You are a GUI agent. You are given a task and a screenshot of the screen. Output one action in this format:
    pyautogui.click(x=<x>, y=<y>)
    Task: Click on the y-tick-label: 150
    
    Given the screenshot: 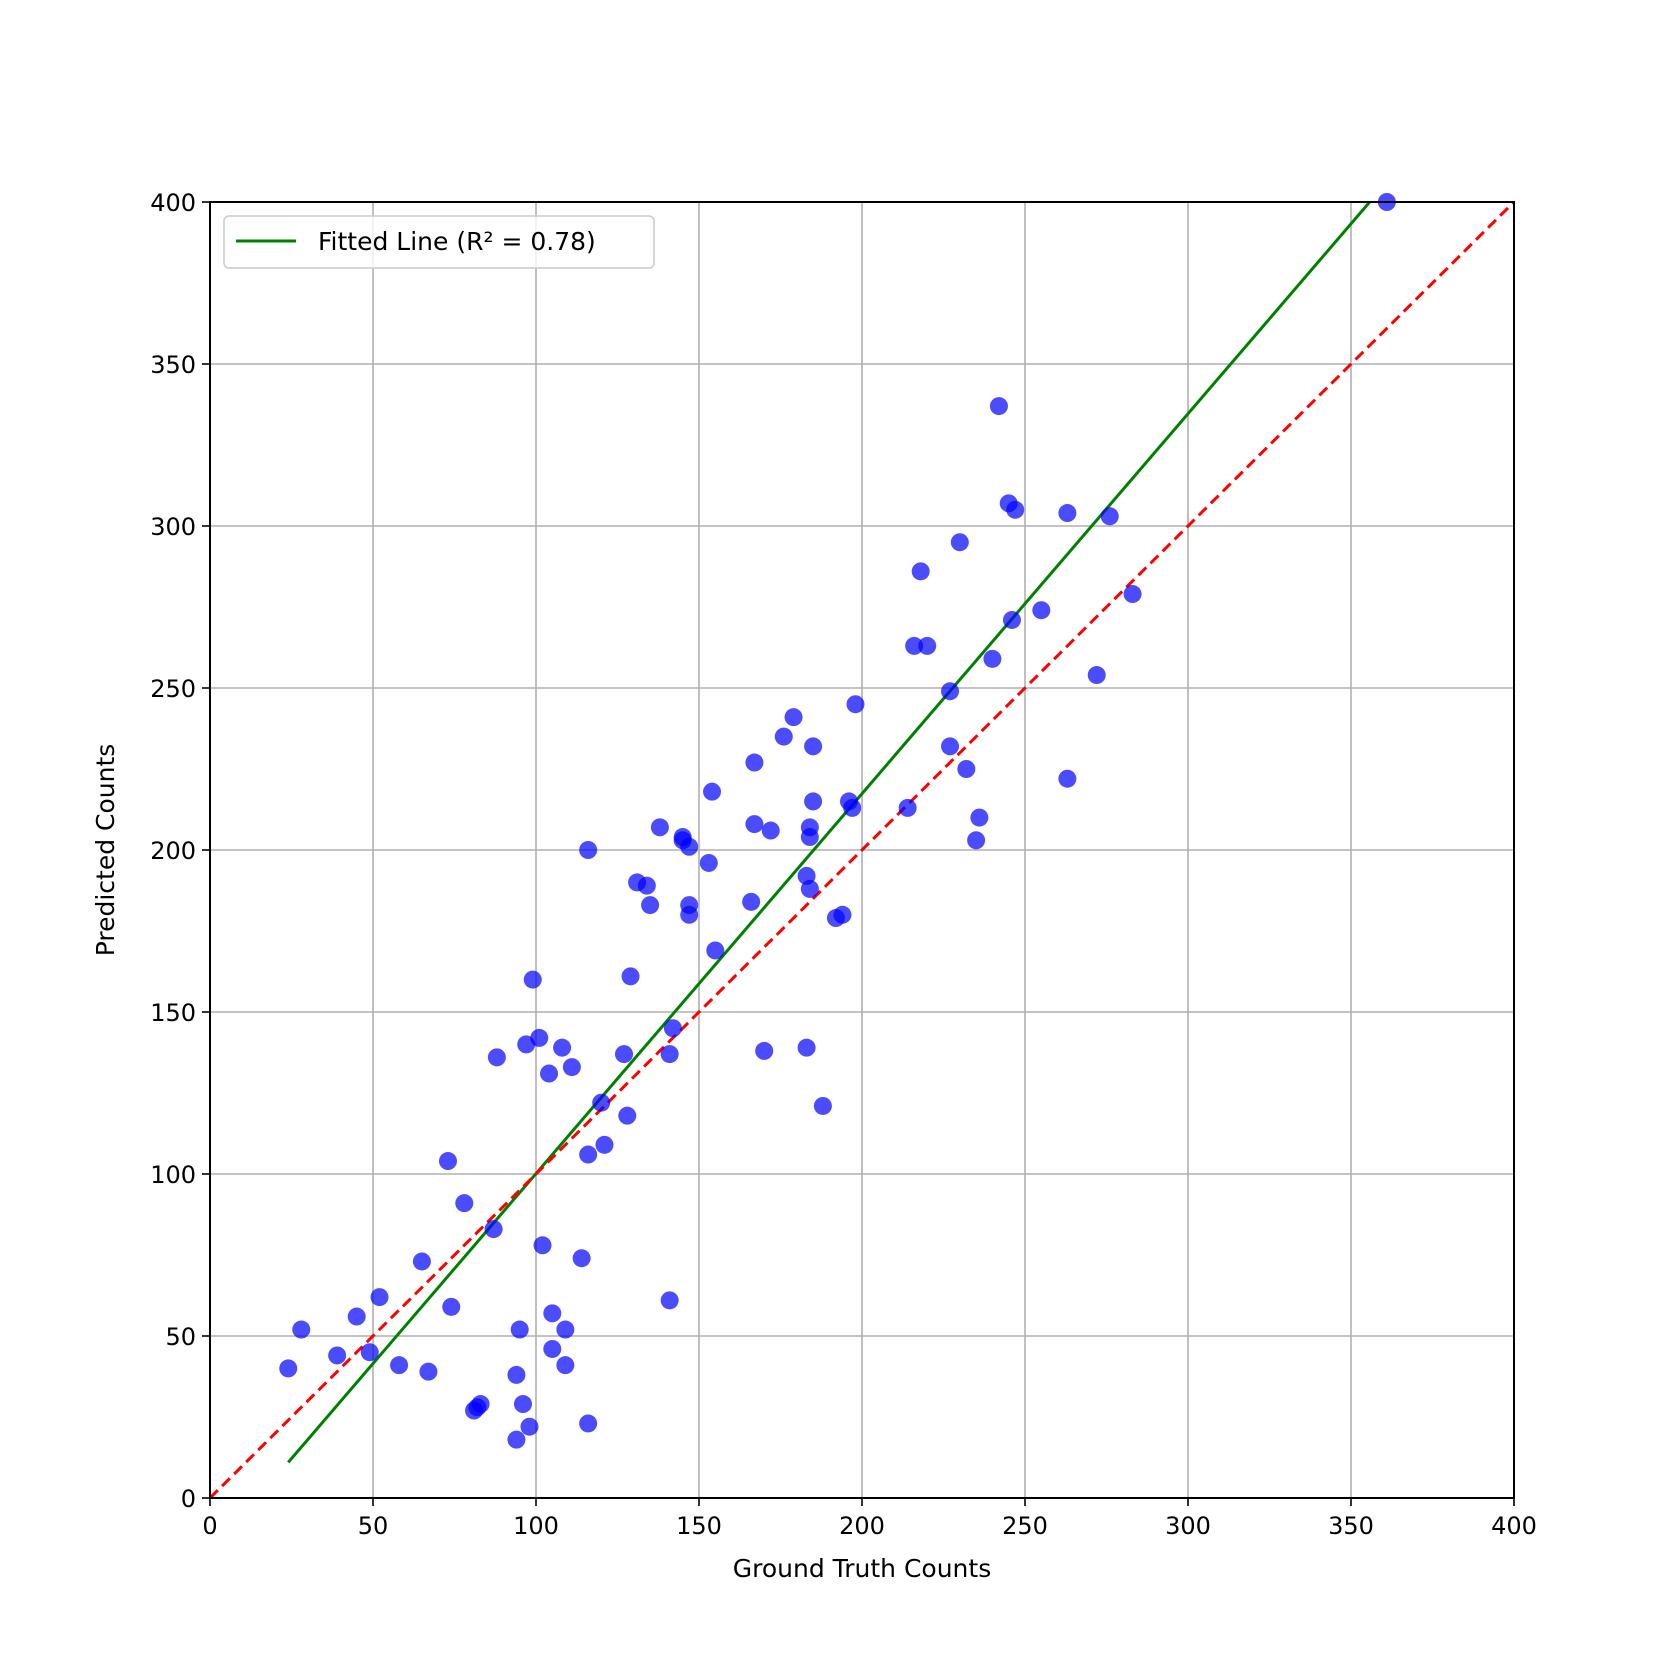 What is the action you would take?
    pyautogui.click(x=173, y=1013)
    